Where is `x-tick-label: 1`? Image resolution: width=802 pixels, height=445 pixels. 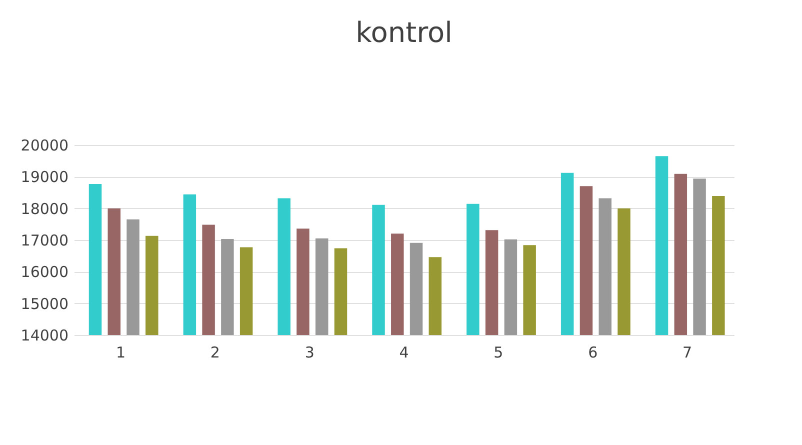 x-tick-label: 1 is located at coordinates (121, 353).